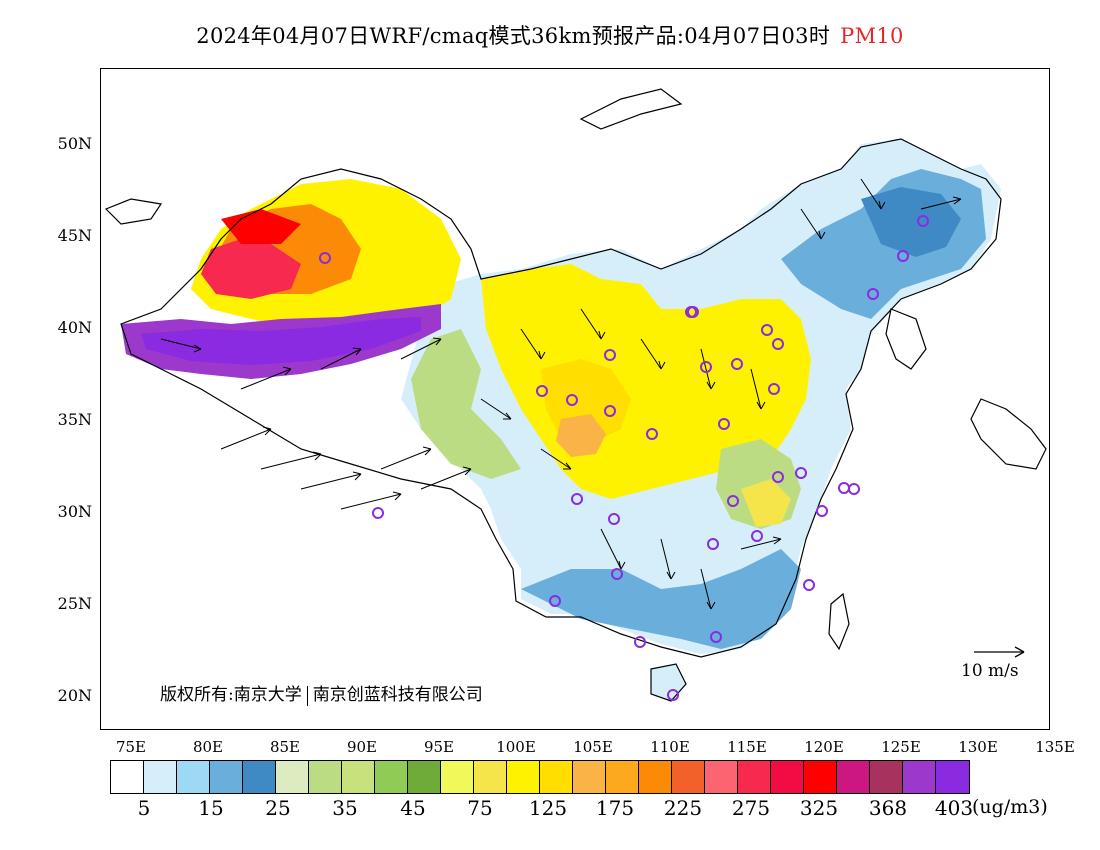 This screenshot has height=850, width=1100. What do you see at coordinates (261, 226) in the screenshot?
I see `field-north-xinjiang-red` at bounding box center [261, 226].